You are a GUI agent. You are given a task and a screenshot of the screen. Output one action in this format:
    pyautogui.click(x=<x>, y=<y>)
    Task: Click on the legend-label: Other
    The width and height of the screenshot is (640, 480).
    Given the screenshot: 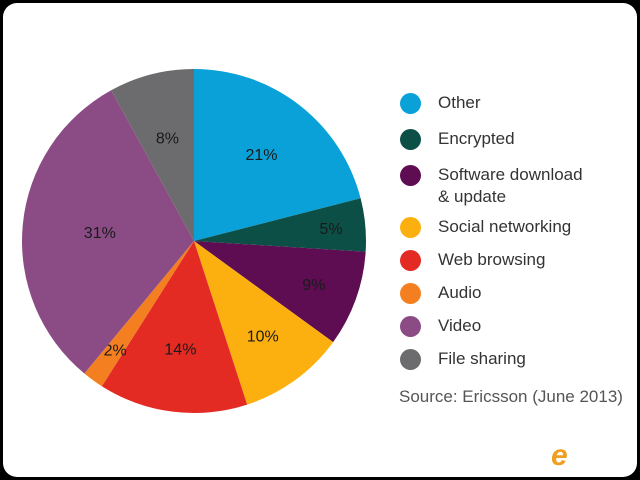 What is the action you would take?
    pyautogui.click(x=459, y=102)
    